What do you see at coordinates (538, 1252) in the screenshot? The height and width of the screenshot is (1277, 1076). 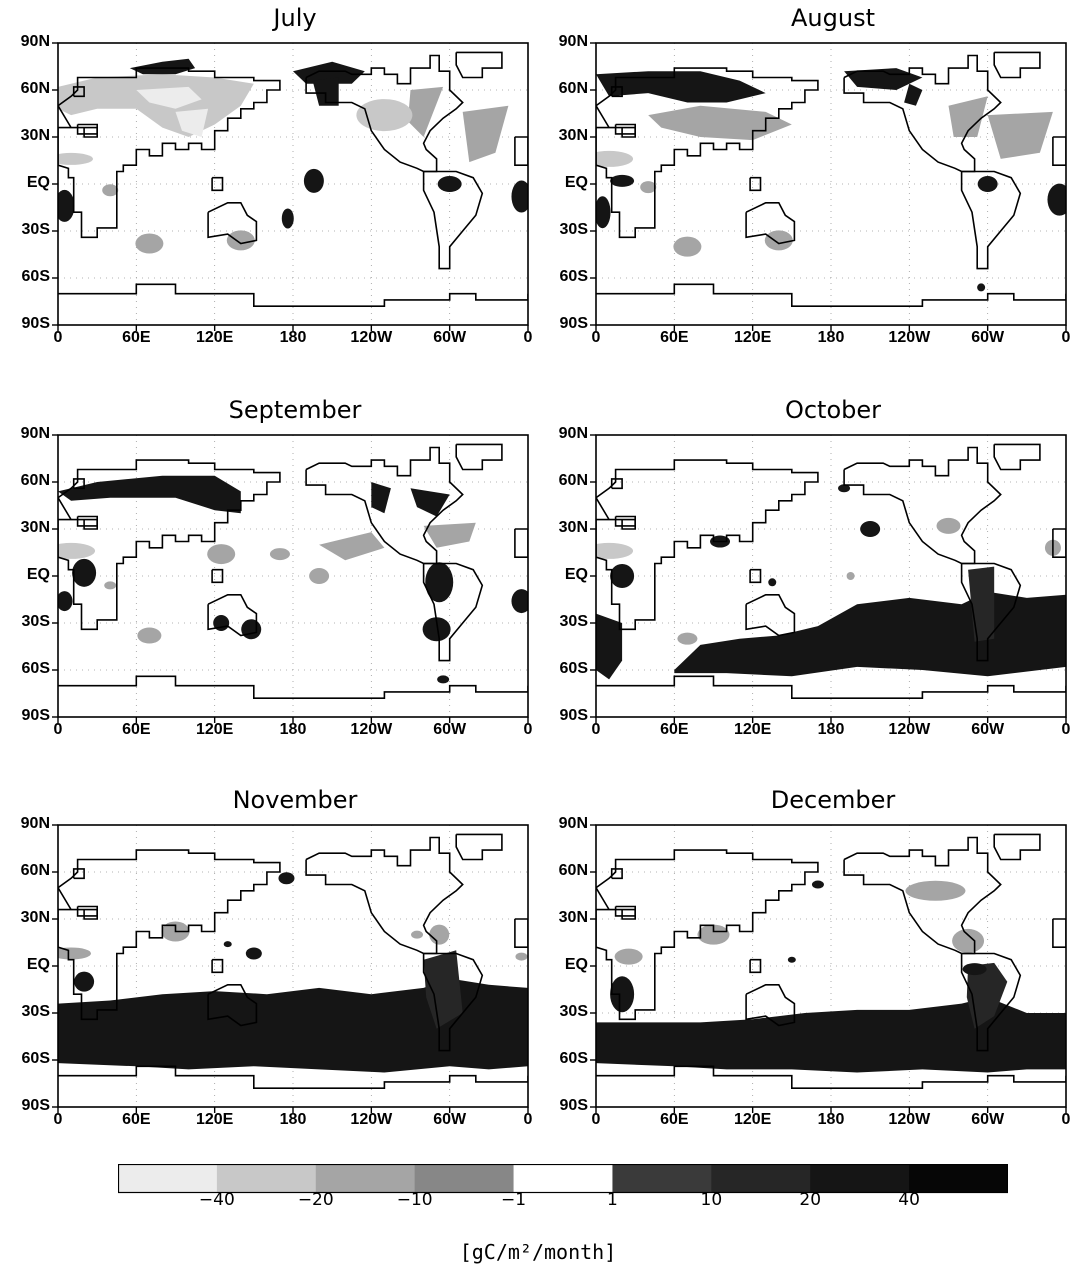 I see `colorbar-units-label: [gC/m²/month]` at bounding box center [538, 1252].